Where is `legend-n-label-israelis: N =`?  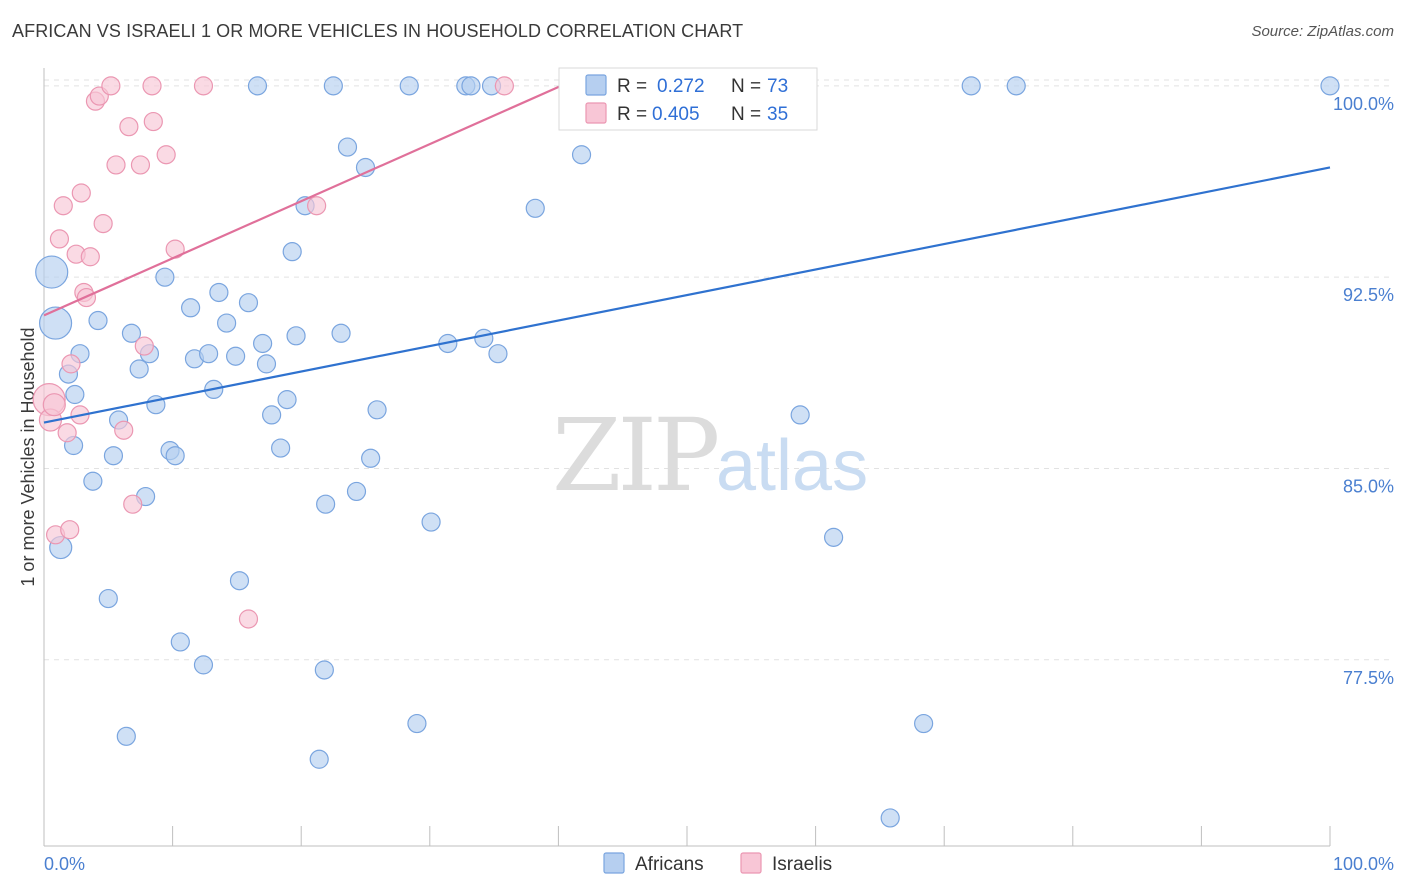 legend-n-label-israelis: N = is located at coordinates (746, 114).